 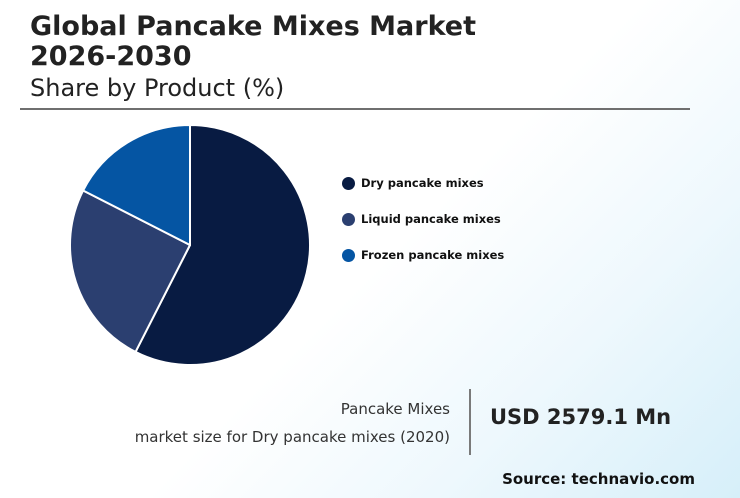 I want to click on title-line-1: Global Pancake Mixes Market, so click(x=253, y=26).